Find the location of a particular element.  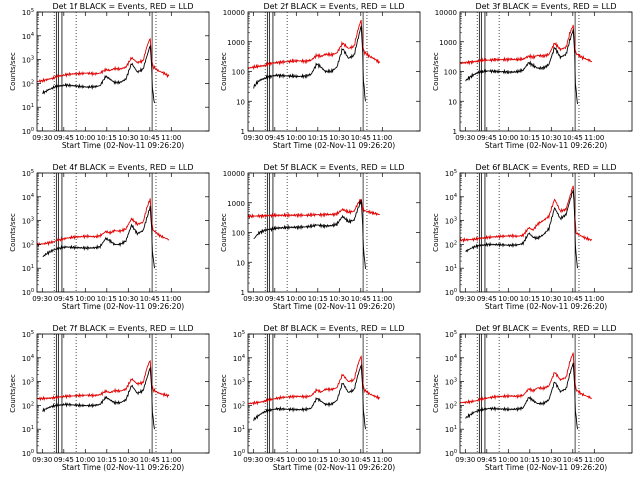

chart-title: Det 3f BLACK = Events, RED = LLD is located at coordinates (545, 6).